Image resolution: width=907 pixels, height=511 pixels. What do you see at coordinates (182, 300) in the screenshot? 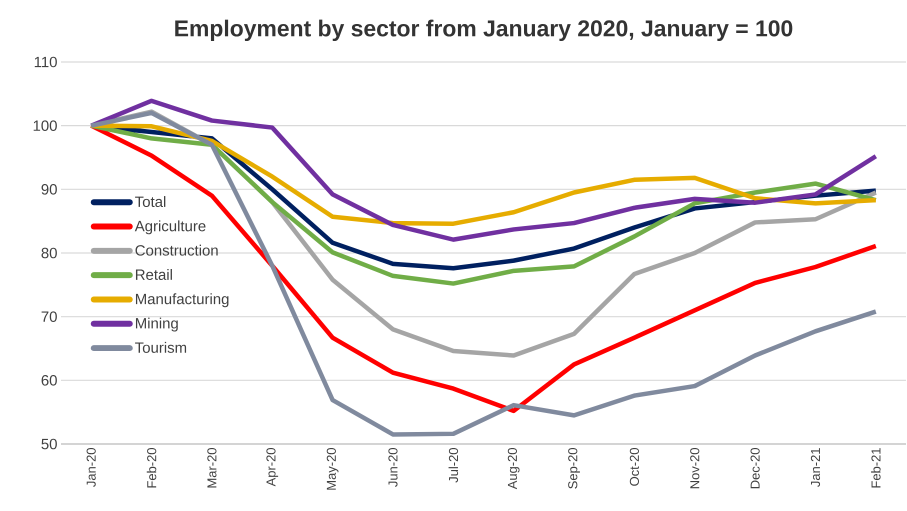
I see `legend-label: Manufacturing` at bounding box center [182, 300].